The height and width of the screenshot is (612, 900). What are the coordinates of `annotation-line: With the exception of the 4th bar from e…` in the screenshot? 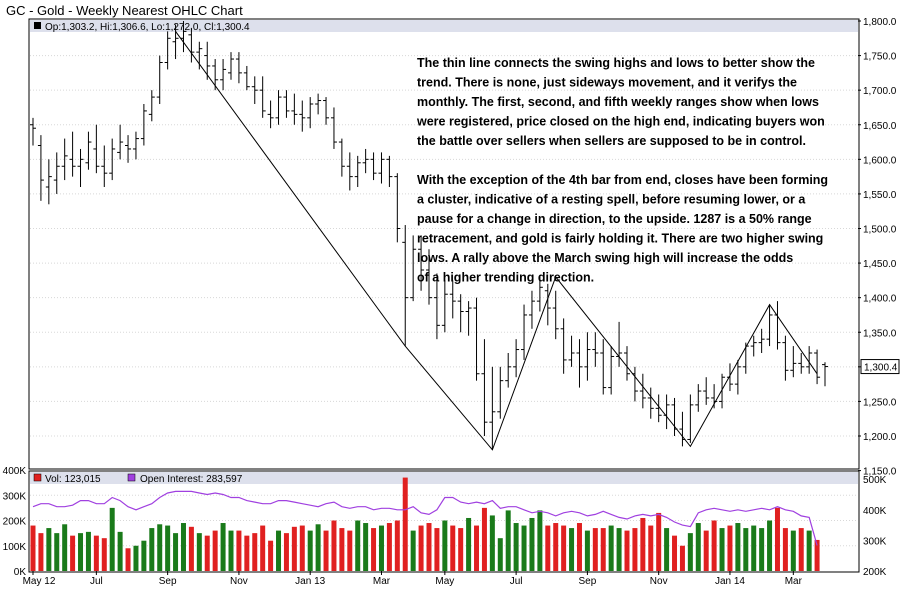 It's located at (622, 180).